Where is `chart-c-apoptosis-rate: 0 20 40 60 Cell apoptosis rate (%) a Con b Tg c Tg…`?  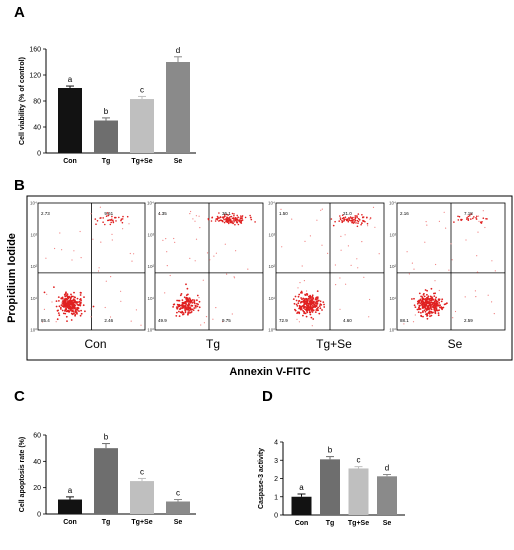
chart-c-apoptosis-rate: 0 20 40 60 Cell apoptosis rate (%) a Con b Tg c Tg… is located at coordinates (107, 479).